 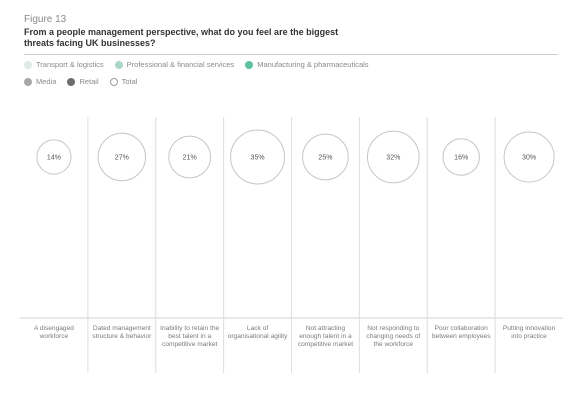 What do you see at coordinates (71, 81) in the screenshot?
I see `legend-swatch-retail` at bounding box center [71, 81].